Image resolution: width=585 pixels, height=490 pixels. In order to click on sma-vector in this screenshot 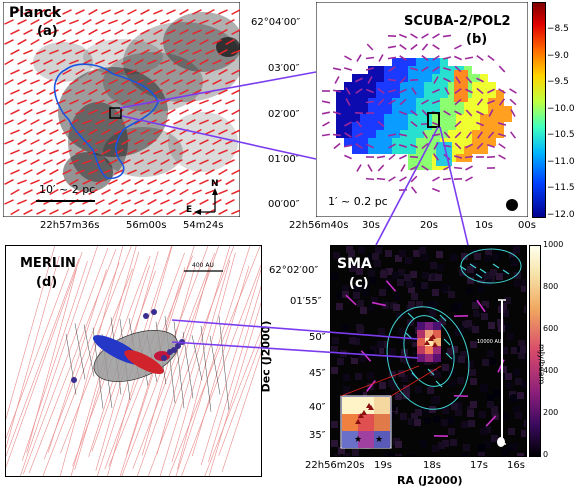, I will do `click(371, 386)`.